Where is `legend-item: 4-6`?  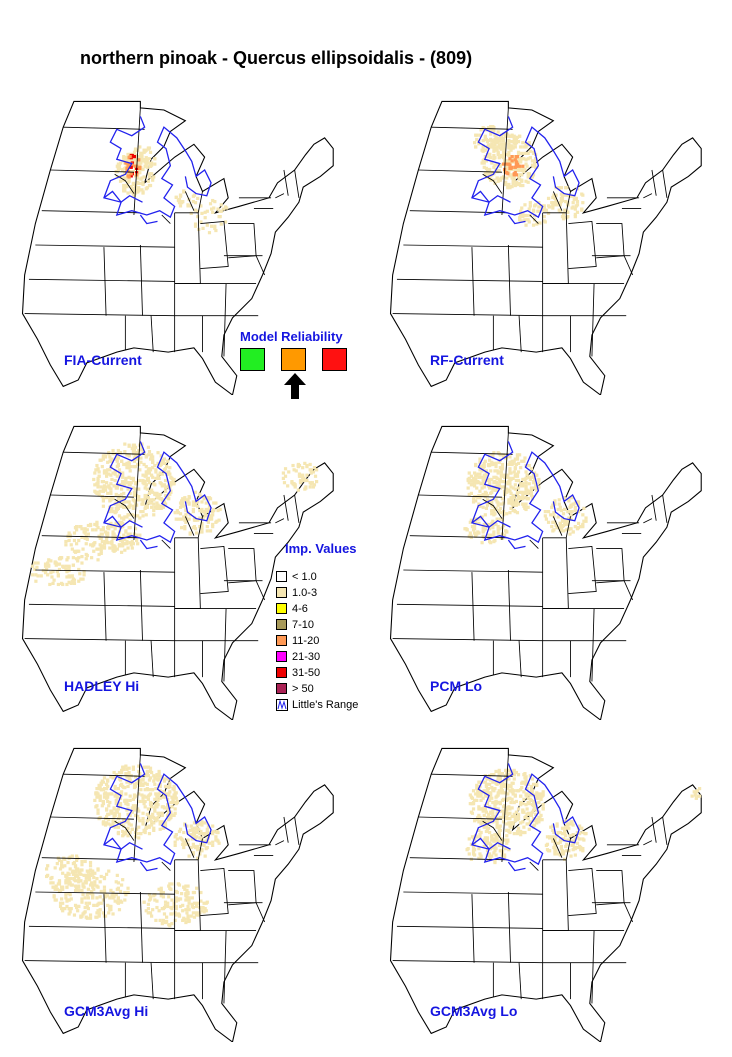 legend-item: 4-6 is located at coordinates (317, 608).